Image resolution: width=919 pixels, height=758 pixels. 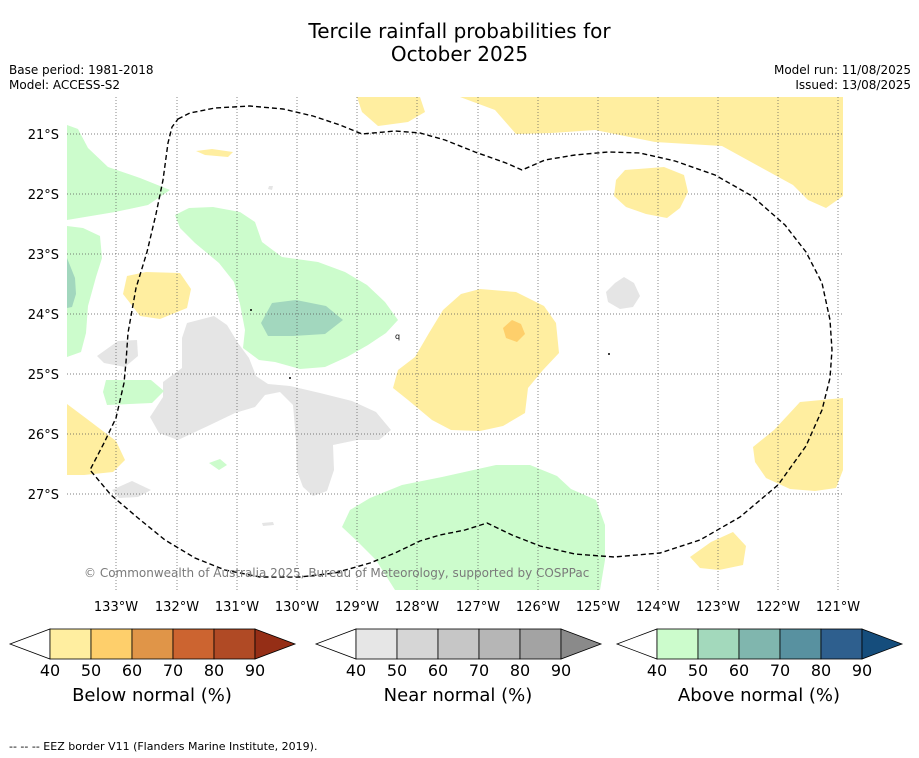 I want to click on latitude-label: 23°S, so click(x=43, y=255).